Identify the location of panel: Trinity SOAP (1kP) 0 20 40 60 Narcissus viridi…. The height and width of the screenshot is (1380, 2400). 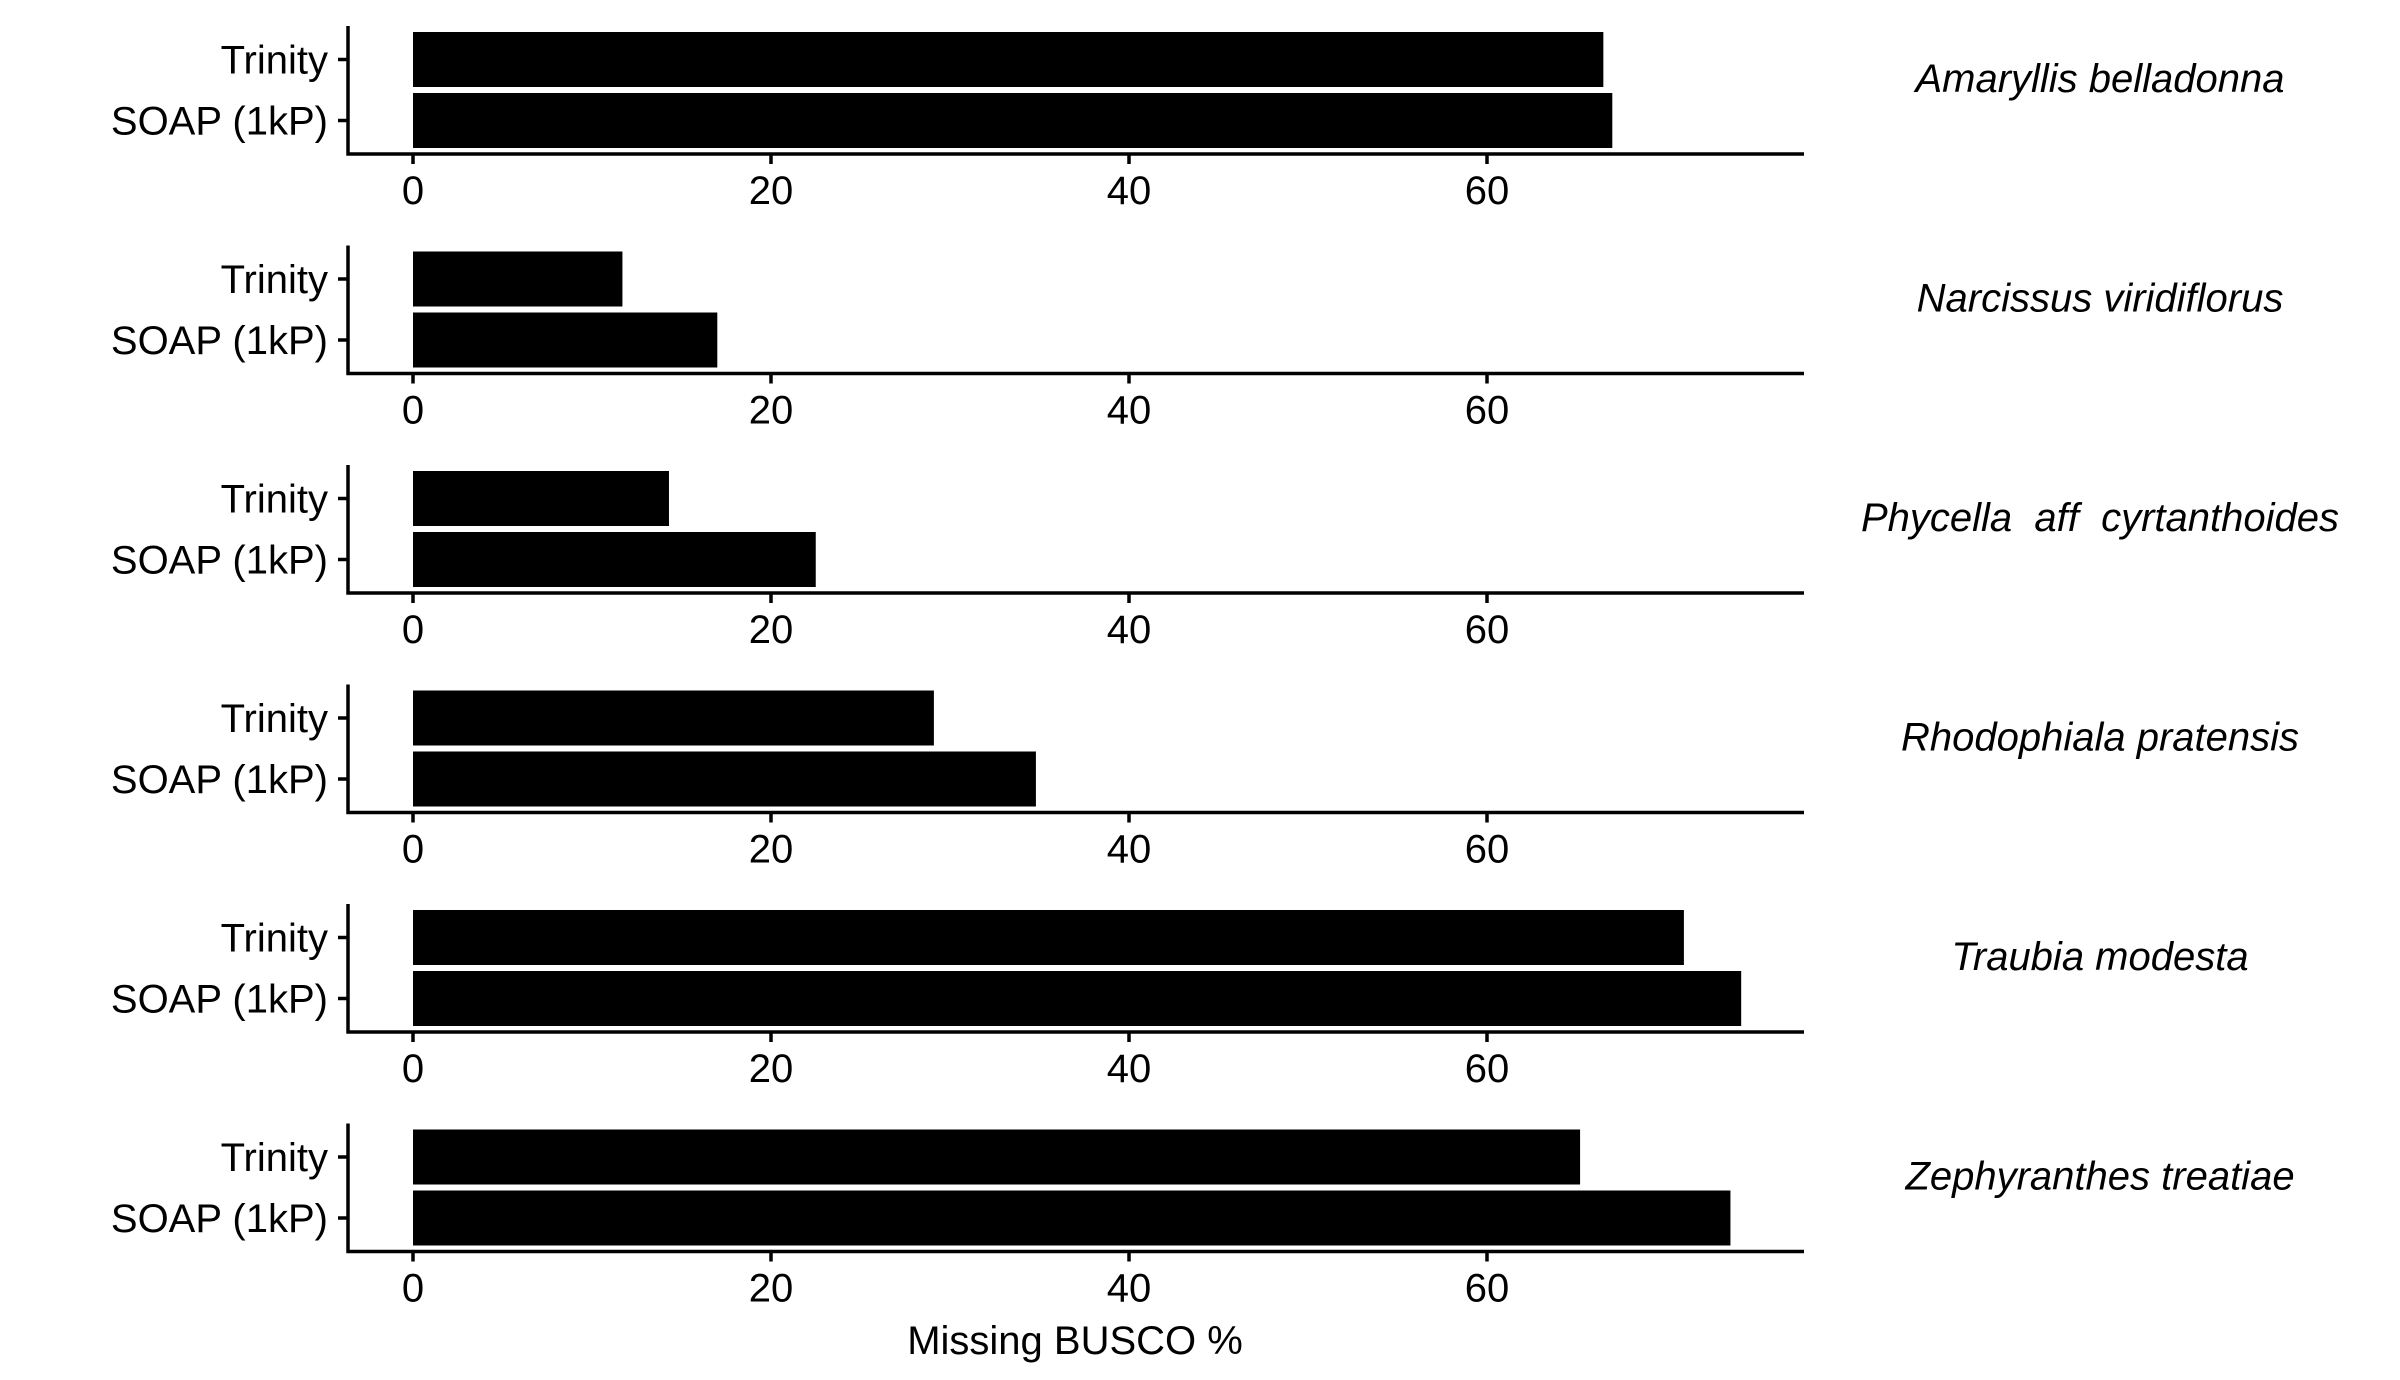
(1197, 339).